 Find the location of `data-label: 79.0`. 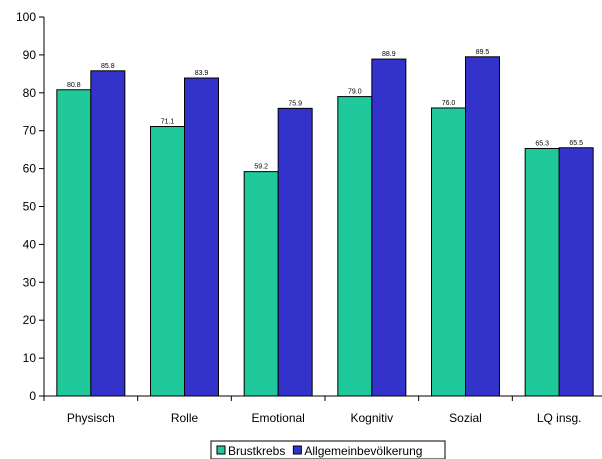

data-label: 79.0 is located at coordinates (355, 92).